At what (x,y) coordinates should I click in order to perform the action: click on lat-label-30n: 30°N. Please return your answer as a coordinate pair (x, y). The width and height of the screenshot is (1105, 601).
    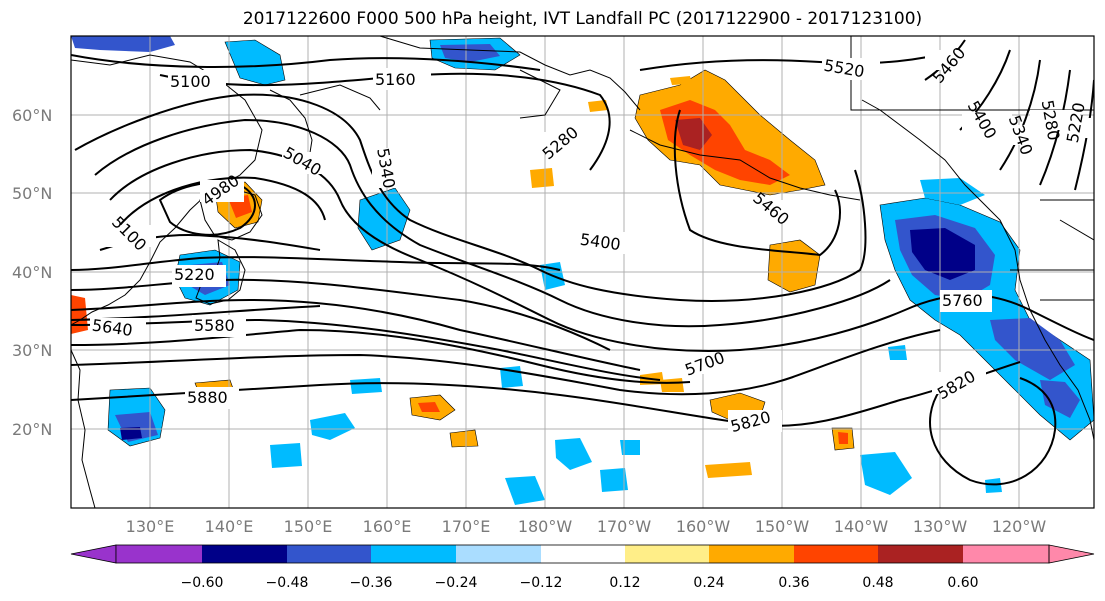
    Looking at the image, I should click on (32, 350).